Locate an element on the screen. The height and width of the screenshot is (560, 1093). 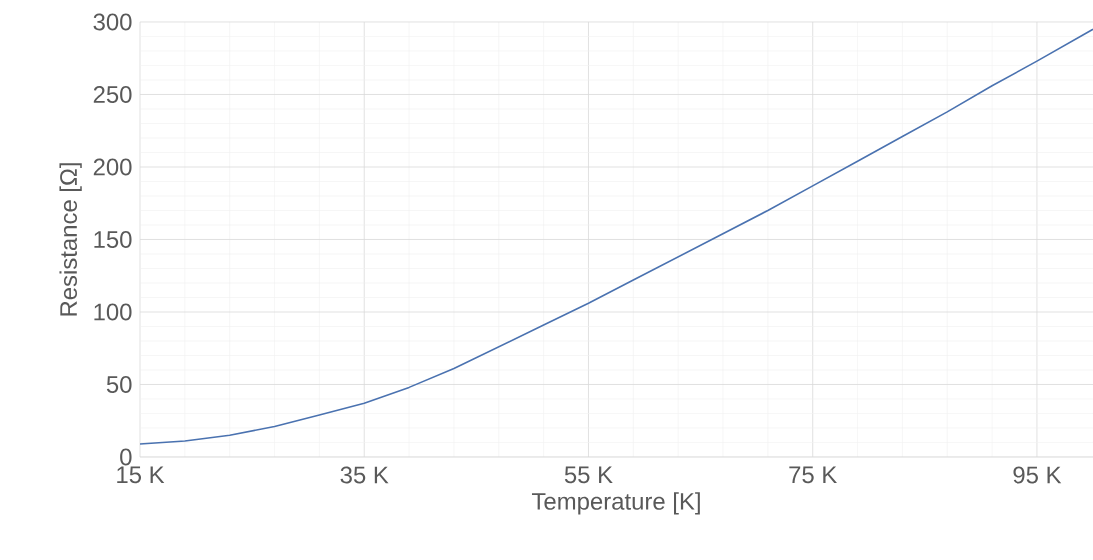
y-tick-label: 300 is located at coordinates (112, 22).